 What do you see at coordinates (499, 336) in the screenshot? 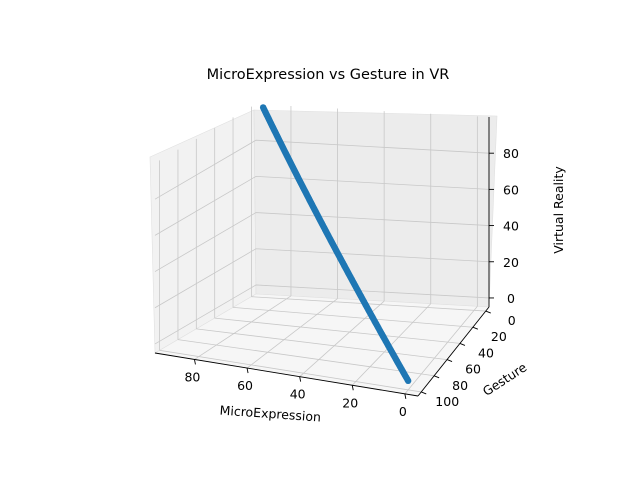
I see `y-tick-label: 20` at bounding box center [499, 336].